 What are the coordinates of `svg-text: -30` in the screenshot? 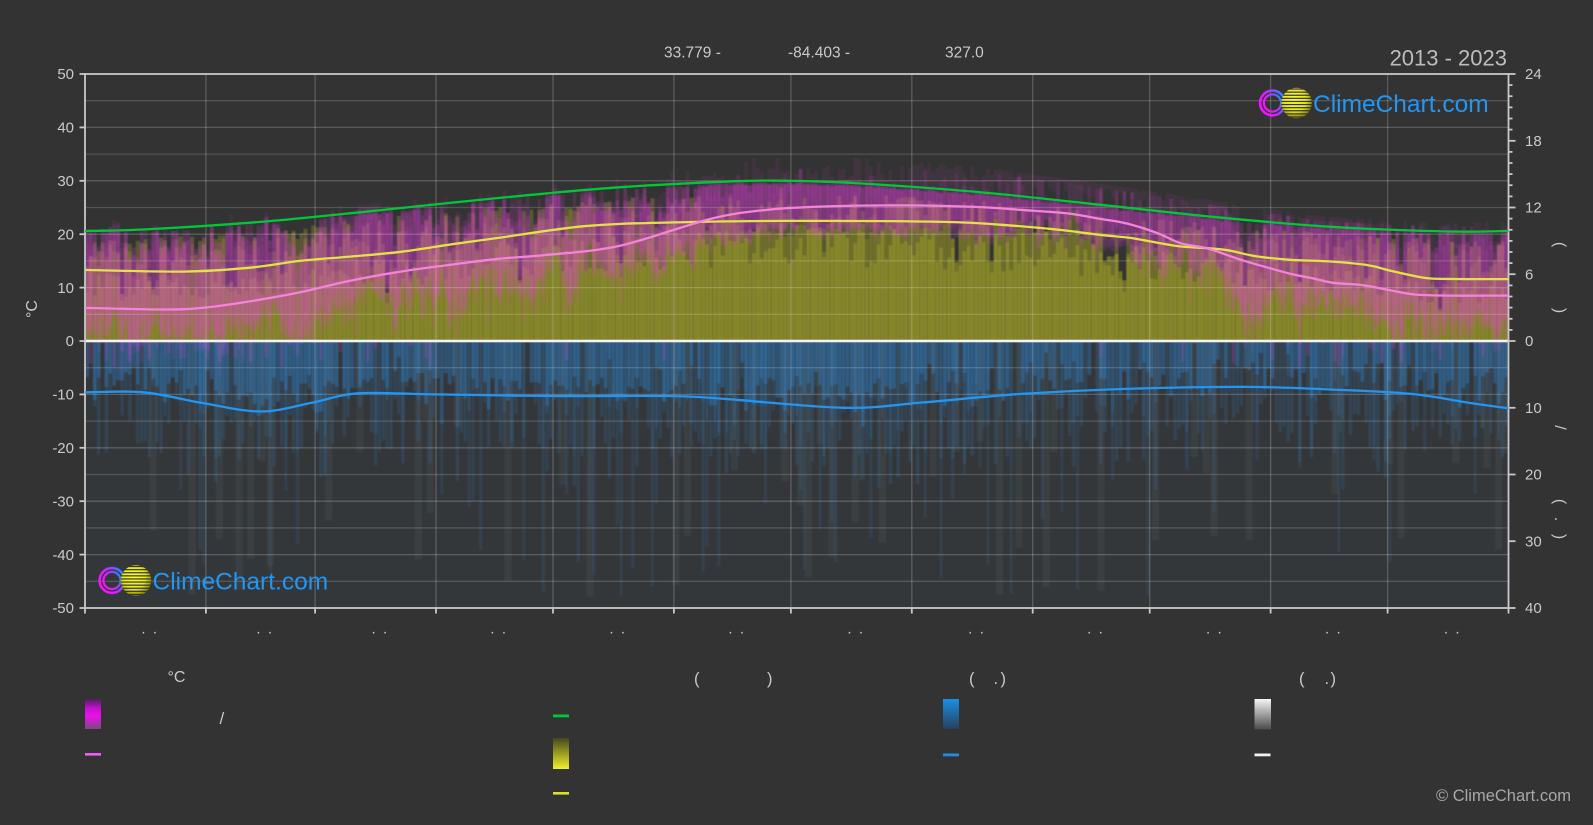 It's located at (63, 501).